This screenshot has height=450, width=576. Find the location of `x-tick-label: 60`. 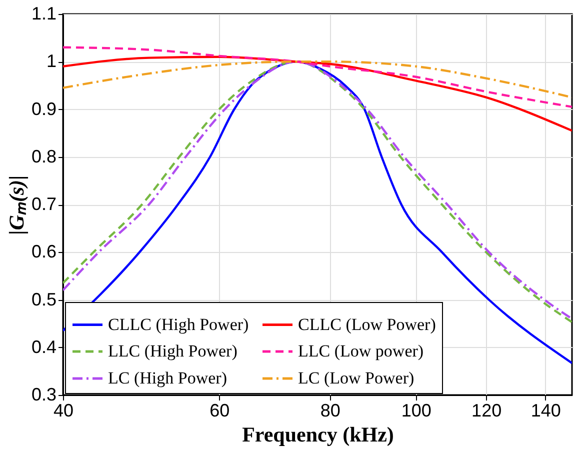

x-tick-label: 60 is located at coordinates (220, 410).